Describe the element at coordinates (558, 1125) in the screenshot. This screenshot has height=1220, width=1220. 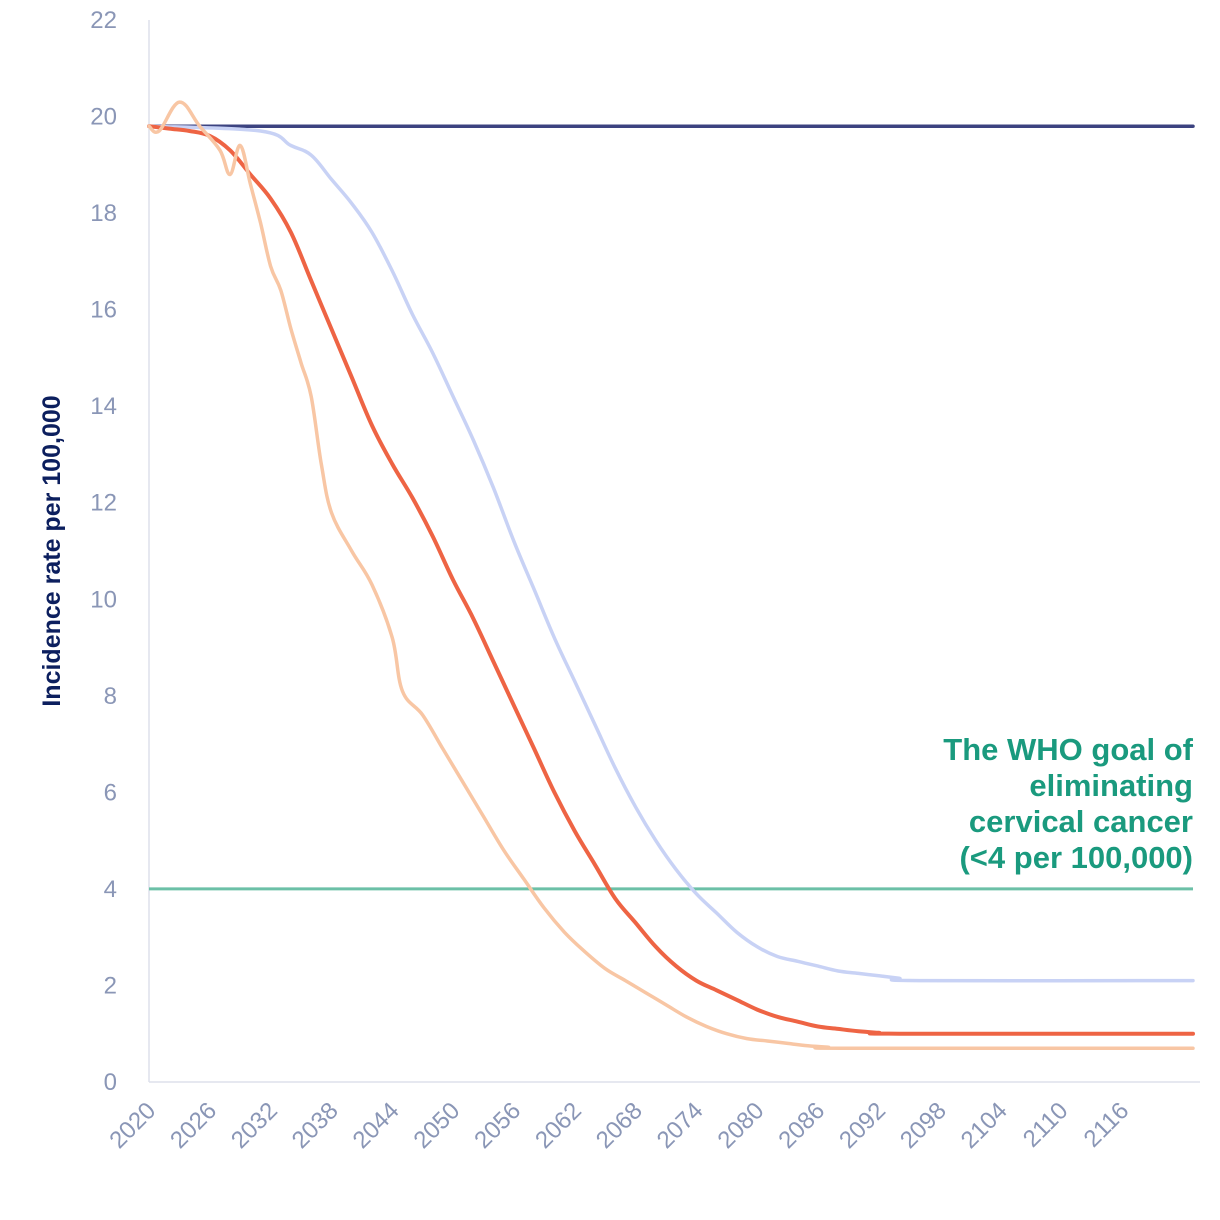
I see `x-tick-label: 2062` at that location.